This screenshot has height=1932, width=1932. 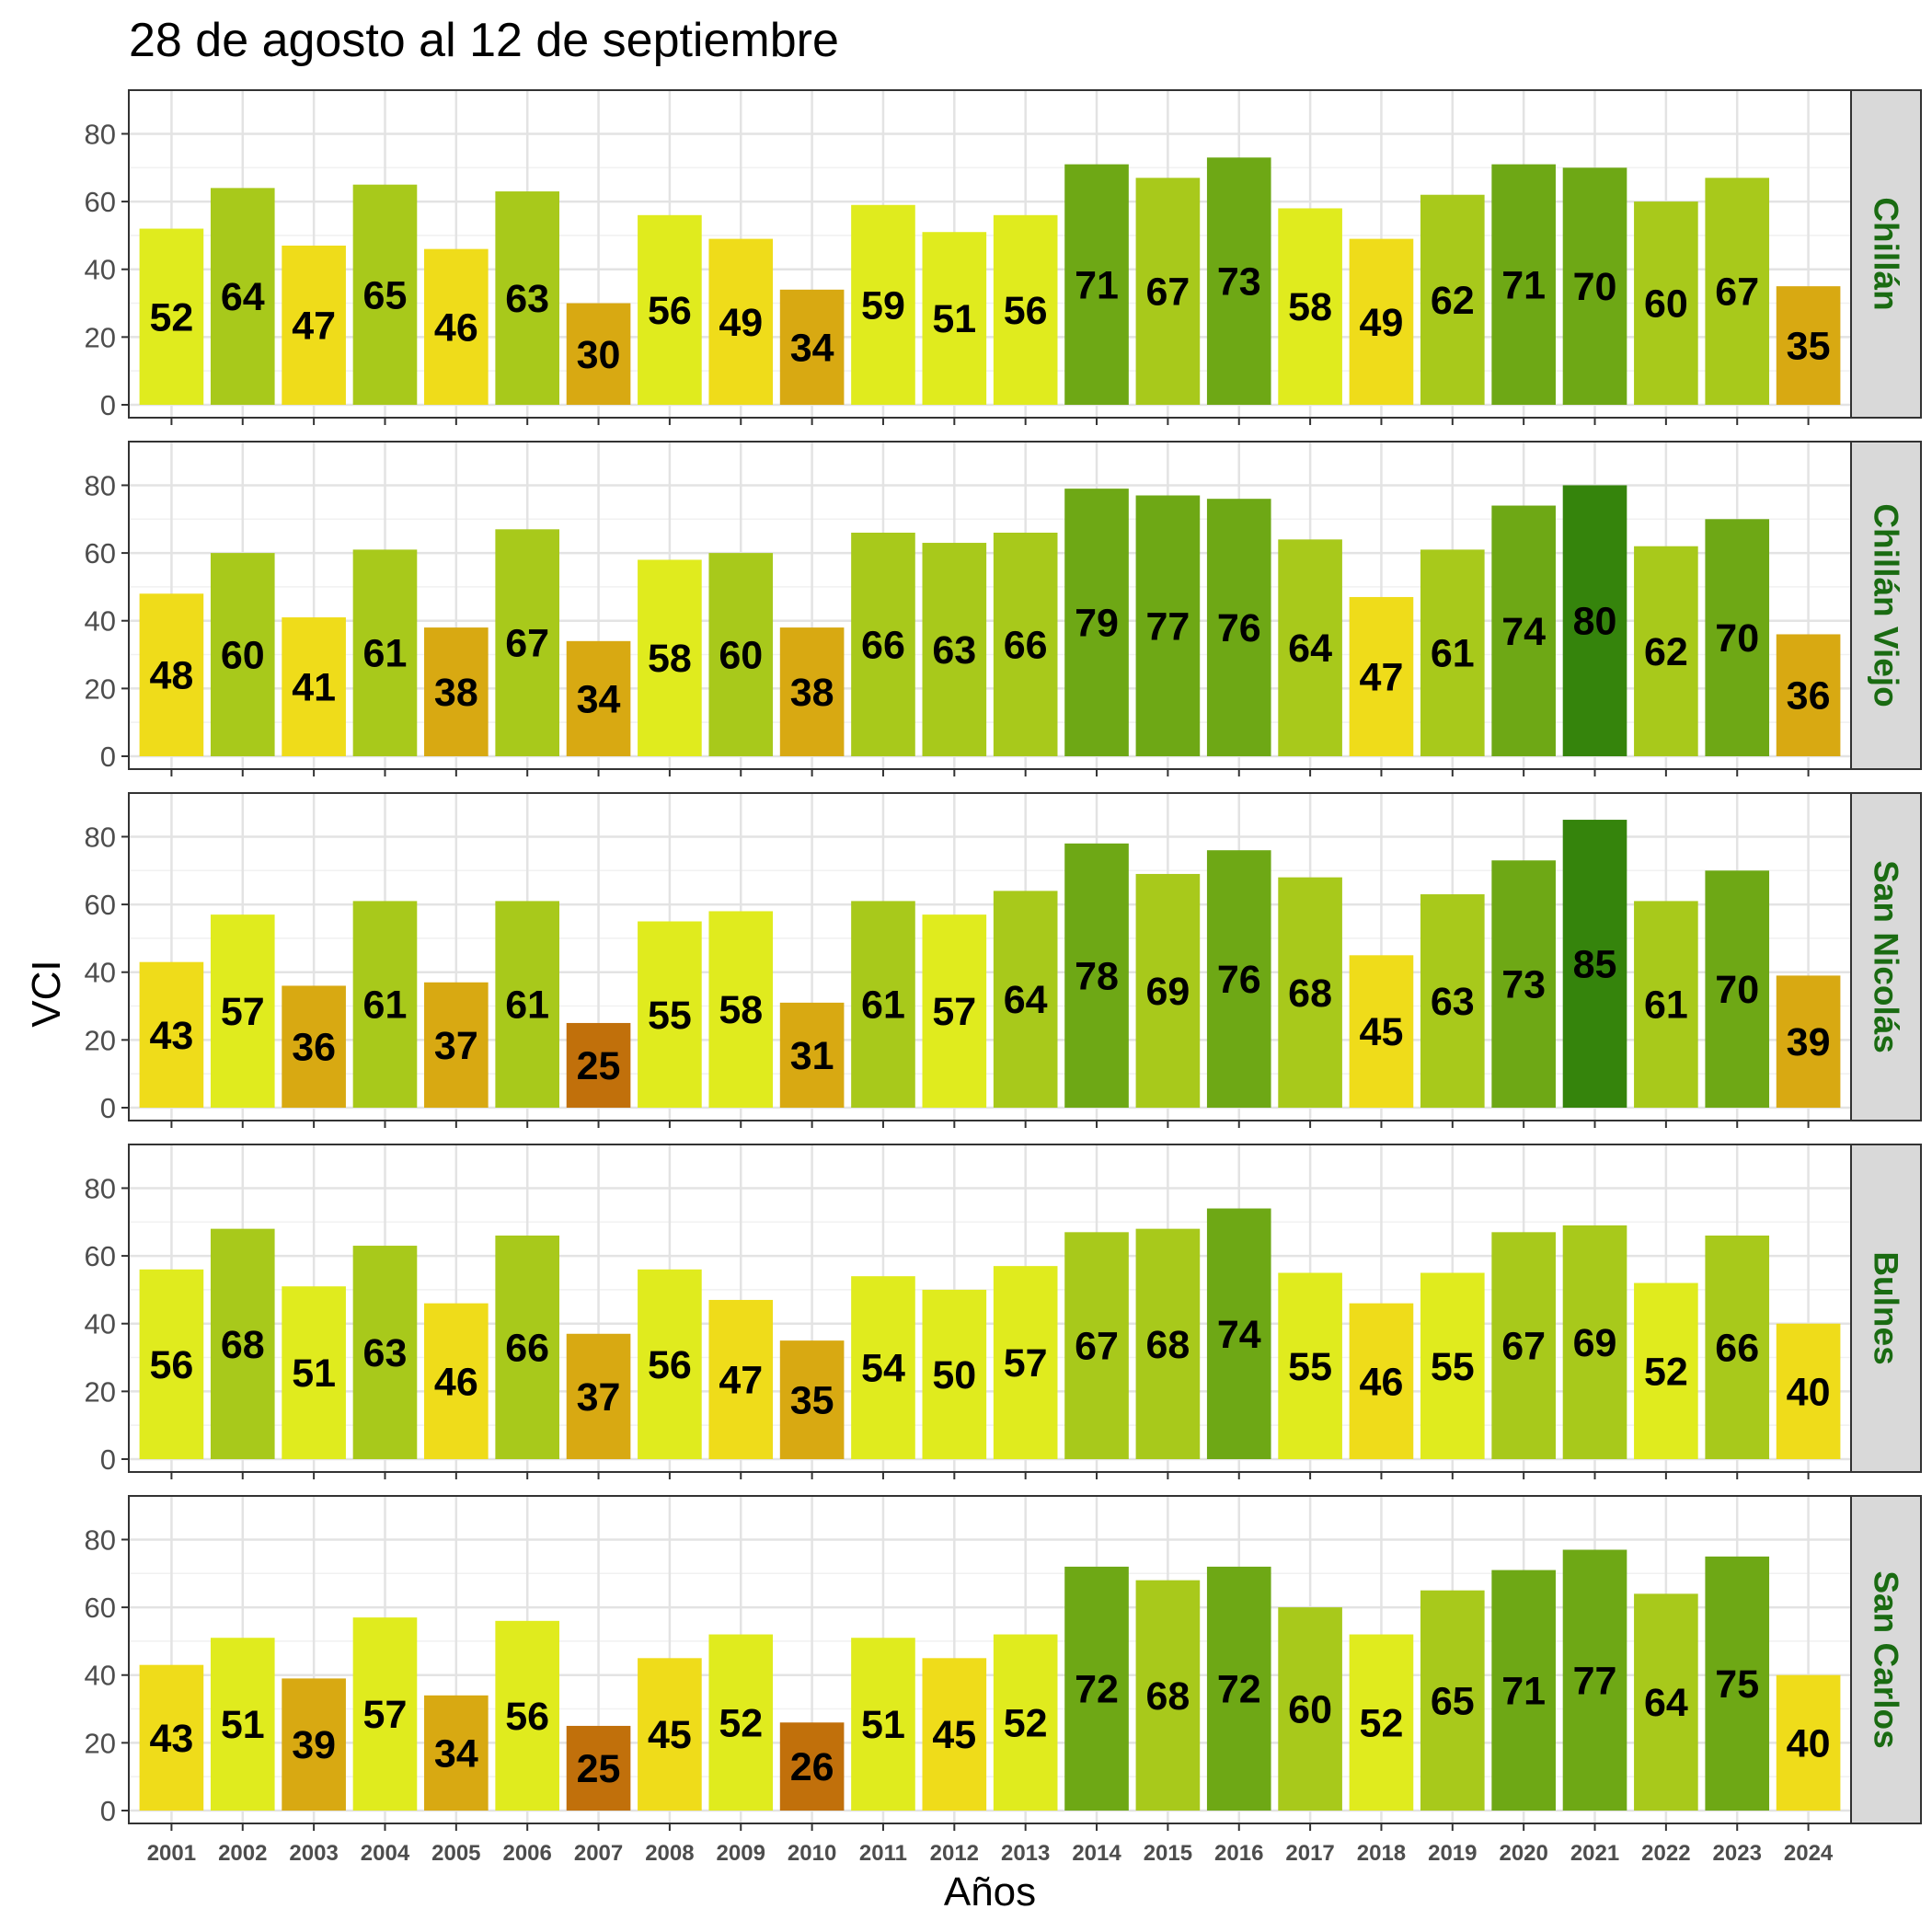 I want to click on facet-strip-label: San Carlos, so click(x=1886, y=1659).